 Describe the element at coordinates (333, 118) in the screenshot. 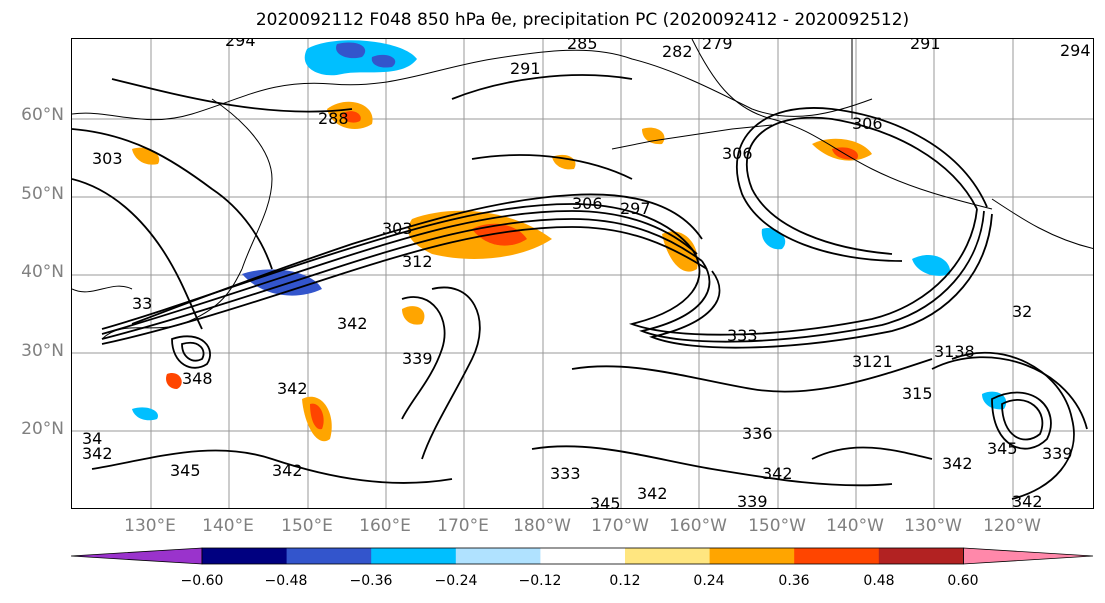

I see `contour-label: 288` at that location.